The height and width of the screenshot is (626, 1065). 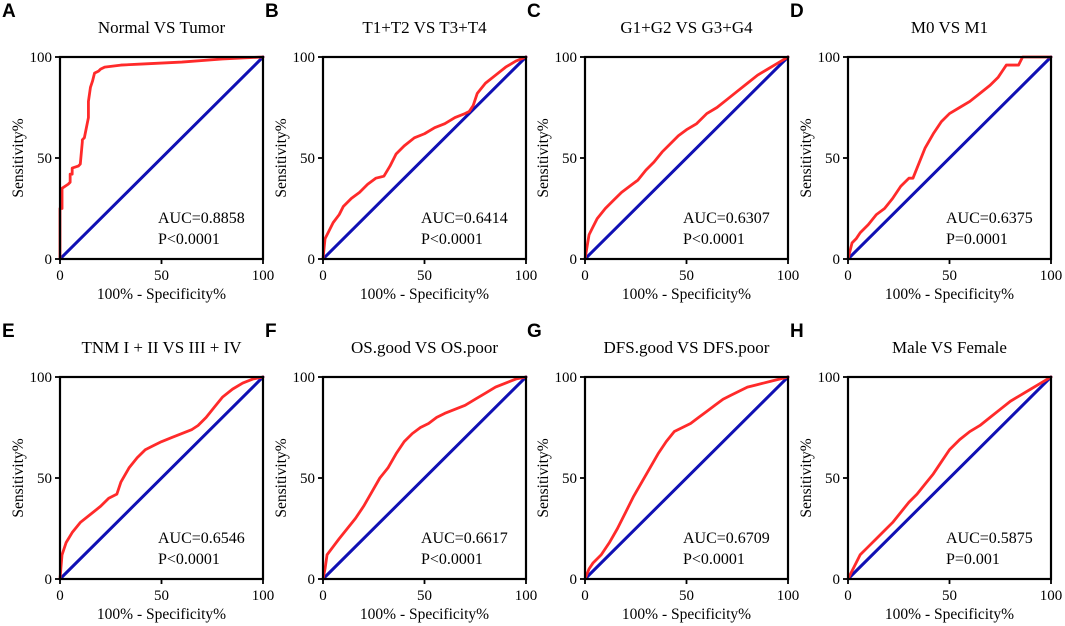 I want to click on panel-letter: B, so click(x=272, y=11).